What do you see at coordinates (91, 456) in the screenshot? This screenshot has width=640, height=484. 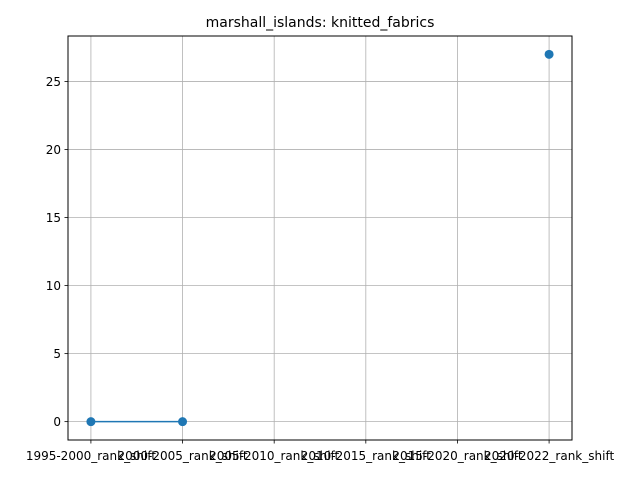 I see `x-tick-label: 1995-2000_rank_shift` at bounding box center [91, 456].